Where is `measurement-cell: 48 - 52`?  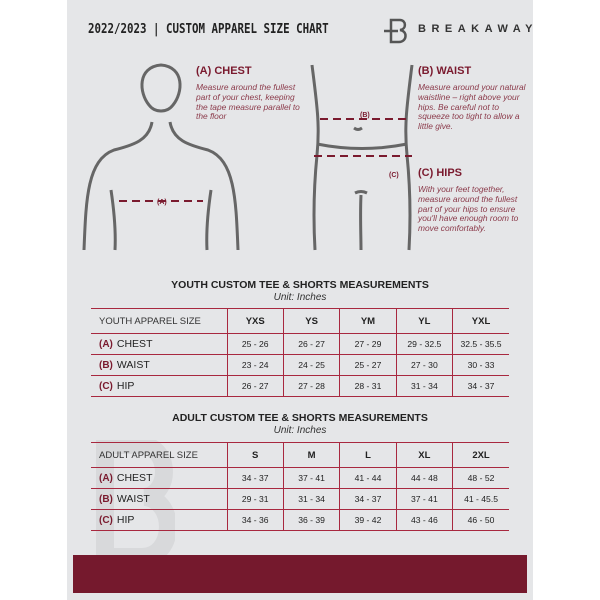 measurement-cell: 48 - 52 is located at coordinates (480, 478).